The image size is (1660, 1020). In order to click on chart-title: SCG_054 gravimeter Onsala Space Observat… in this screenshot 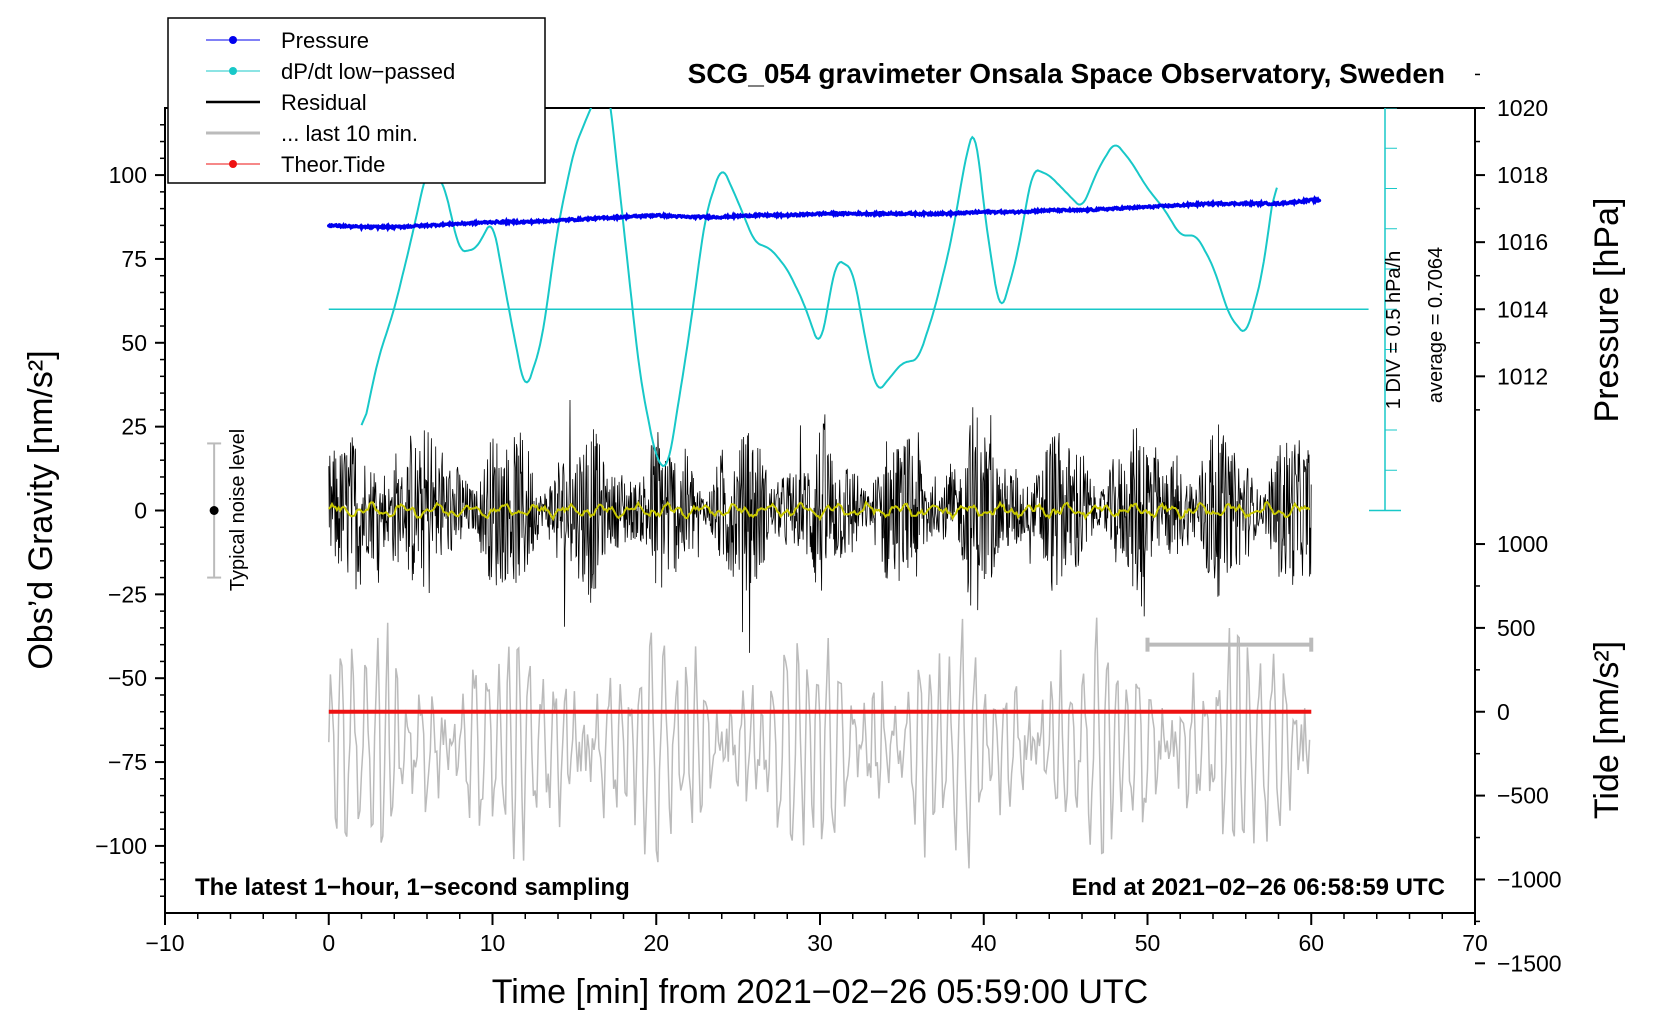, I will do `click(1066, 73)`.